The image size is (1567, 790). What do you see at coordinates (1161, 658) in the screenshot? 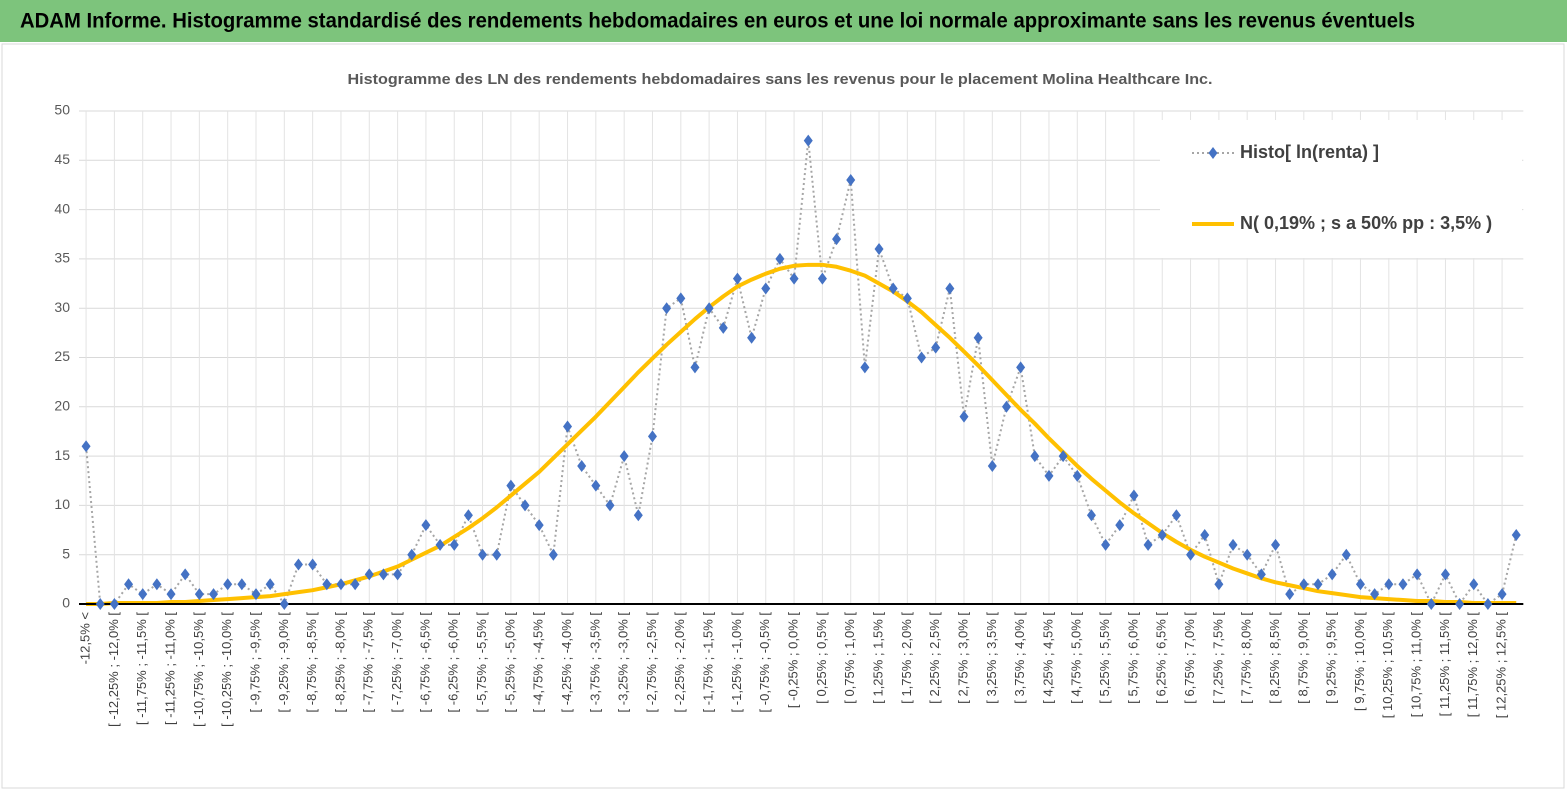
I see `x-tick-label: [ 6,25% ; 6,5% [` at bounding box center [1161, 658].